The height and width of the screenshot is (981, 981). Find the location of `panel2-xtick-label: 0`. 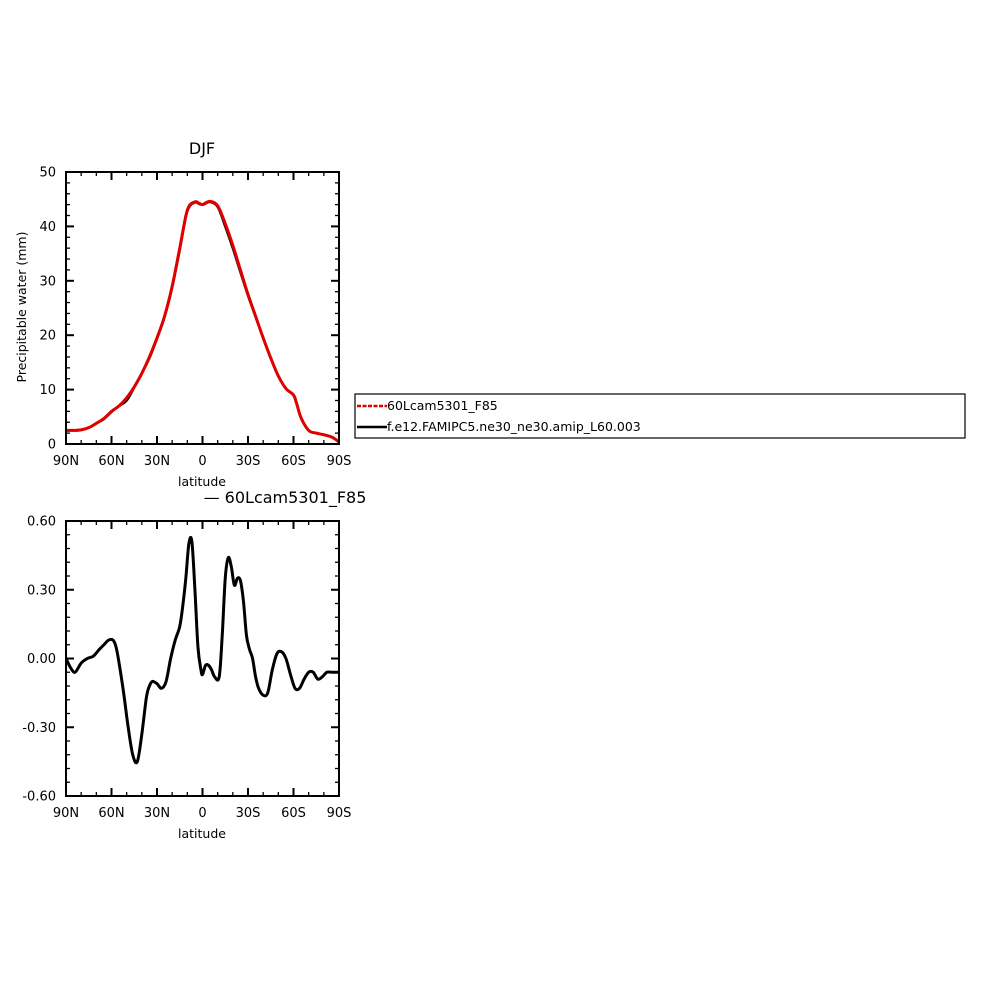

panel2-xtick-label: 0 is located at coordinates (202, 813).